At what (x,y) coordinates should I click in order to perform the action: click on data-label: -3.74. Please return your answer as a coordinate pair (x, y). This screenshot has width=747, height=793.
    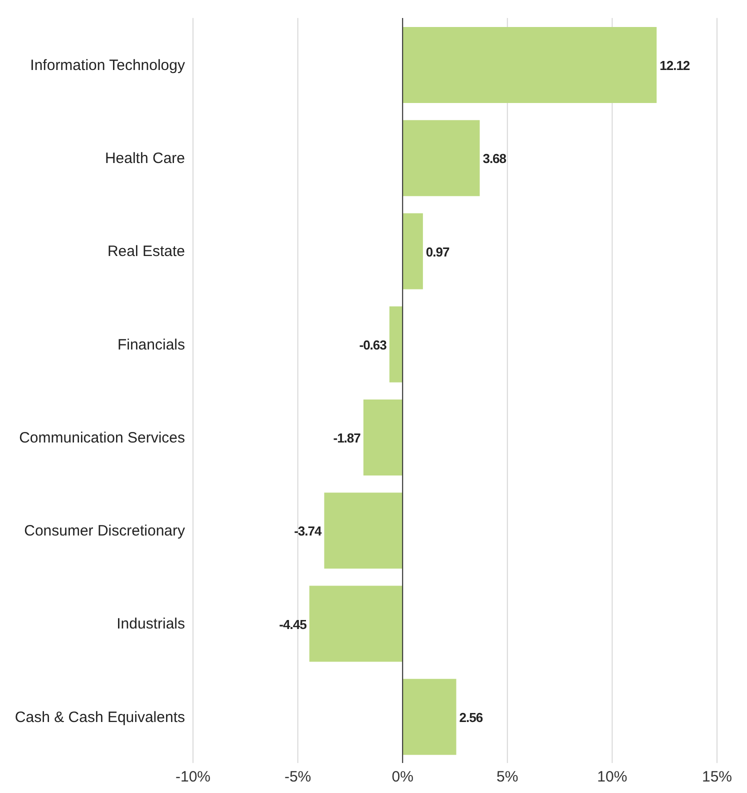
    Looking at the image, I should click on (308, 531).